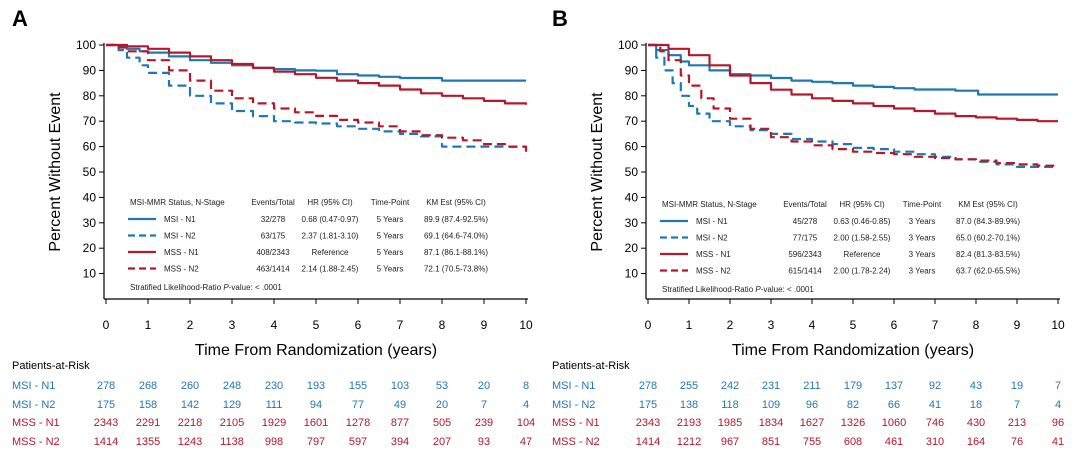 This screenshot has width=1080, height=451. Describe the element at coordinates (90, 172) in the screenshot. I see `panel-a-y-tick-label: 50` at that location.